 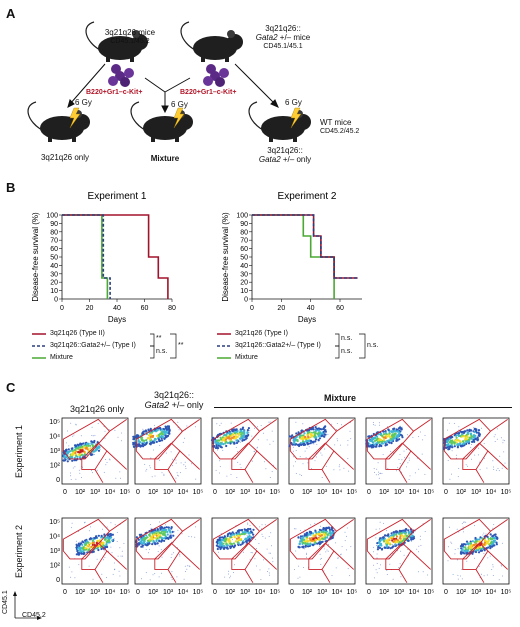 I want to click on cells-left-icon, so click(x=121, y=75).